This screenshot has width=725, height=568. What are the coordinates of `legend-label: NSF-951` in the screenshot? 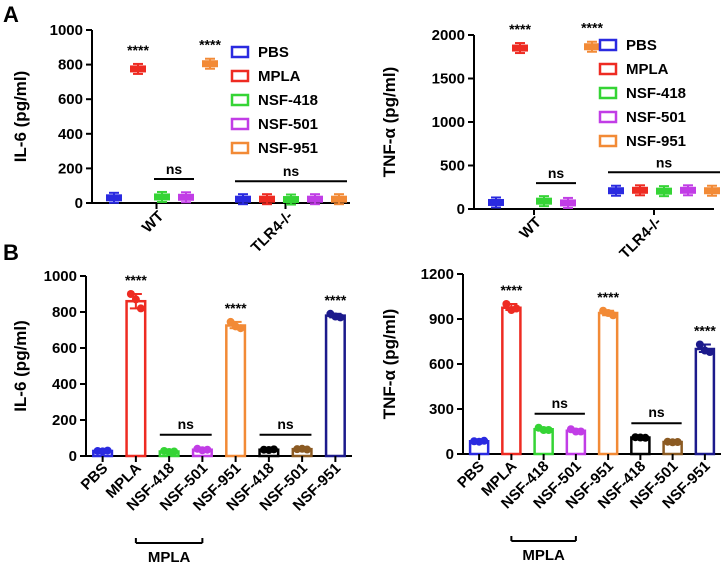 It's located at (656, 141).